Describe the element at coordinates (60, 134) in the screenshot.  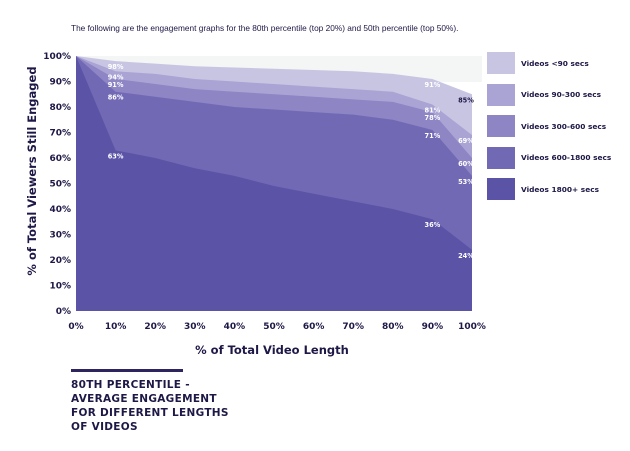
I see `y-tick-label: 70%` at that location.